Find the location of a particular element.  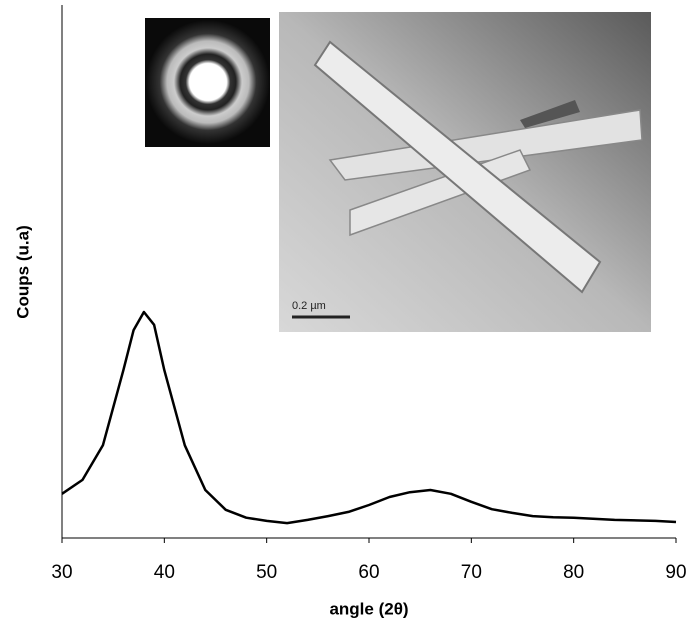

x-tick-label: 50 is located at coordinates (266, 572).